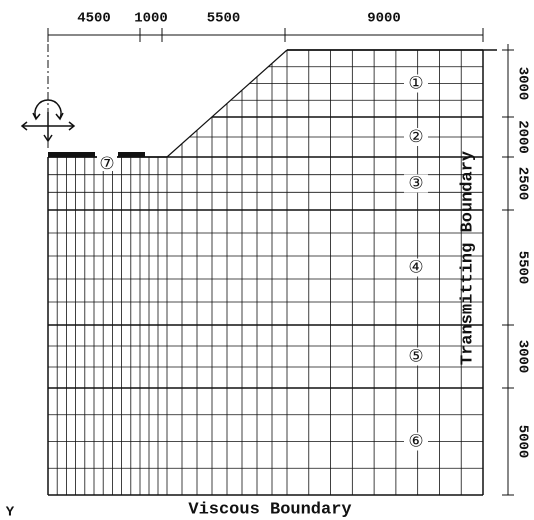  Describe the element at coordinates (467, 258) in the screenshot. I see `right-boundary-label: Transmitting Boundary` at that location.